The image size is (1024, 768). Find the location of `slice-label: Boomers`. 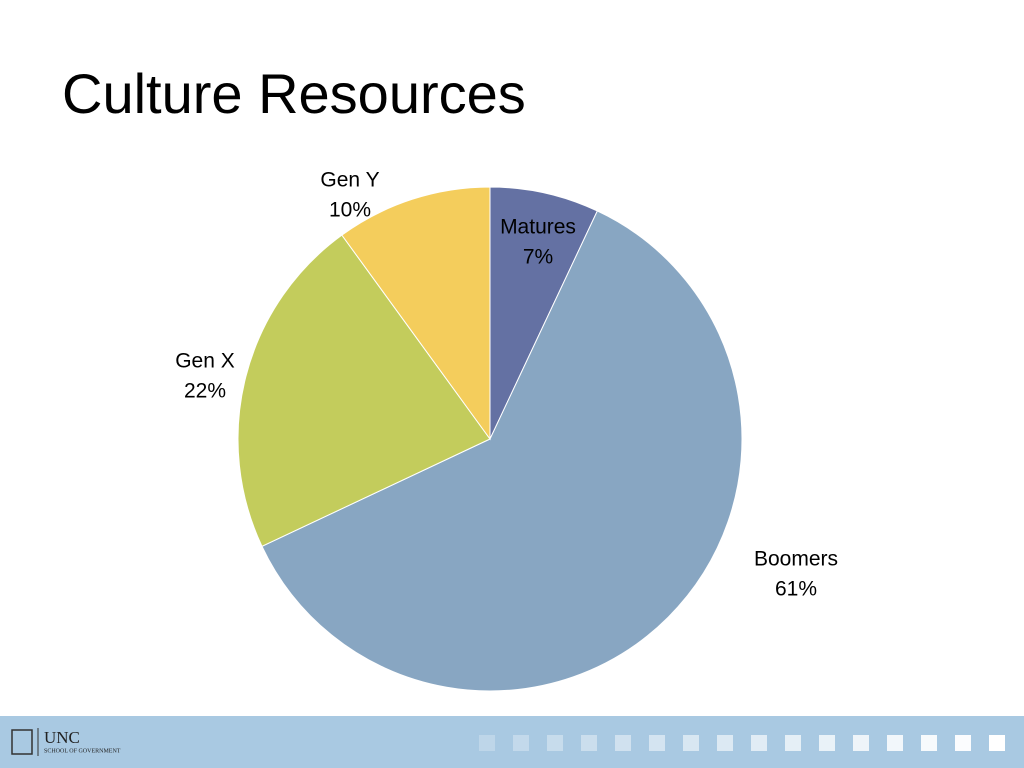

slice-label: Boomers is located at coordinates (796, 559).